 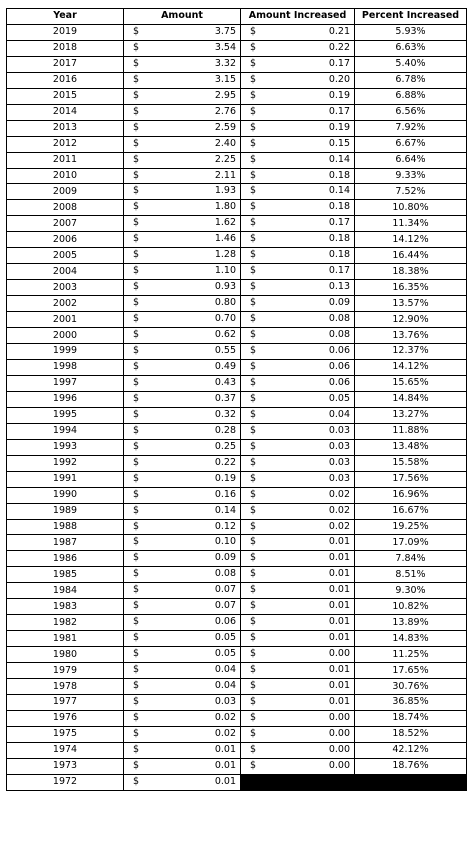 I want to click on column-header-amount: Amount, so click(x=182, y=16).